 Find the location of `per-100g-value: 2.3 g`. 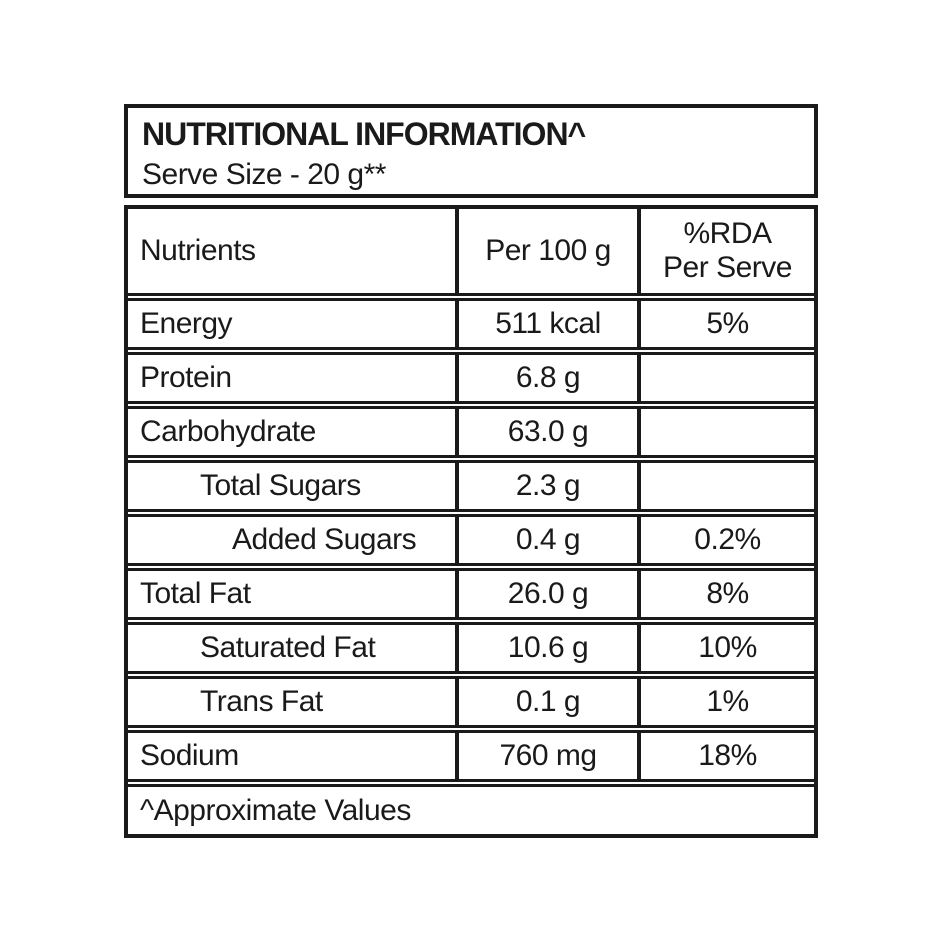

per-100g-value: 2.3 g is located at coordinates (548, 486).